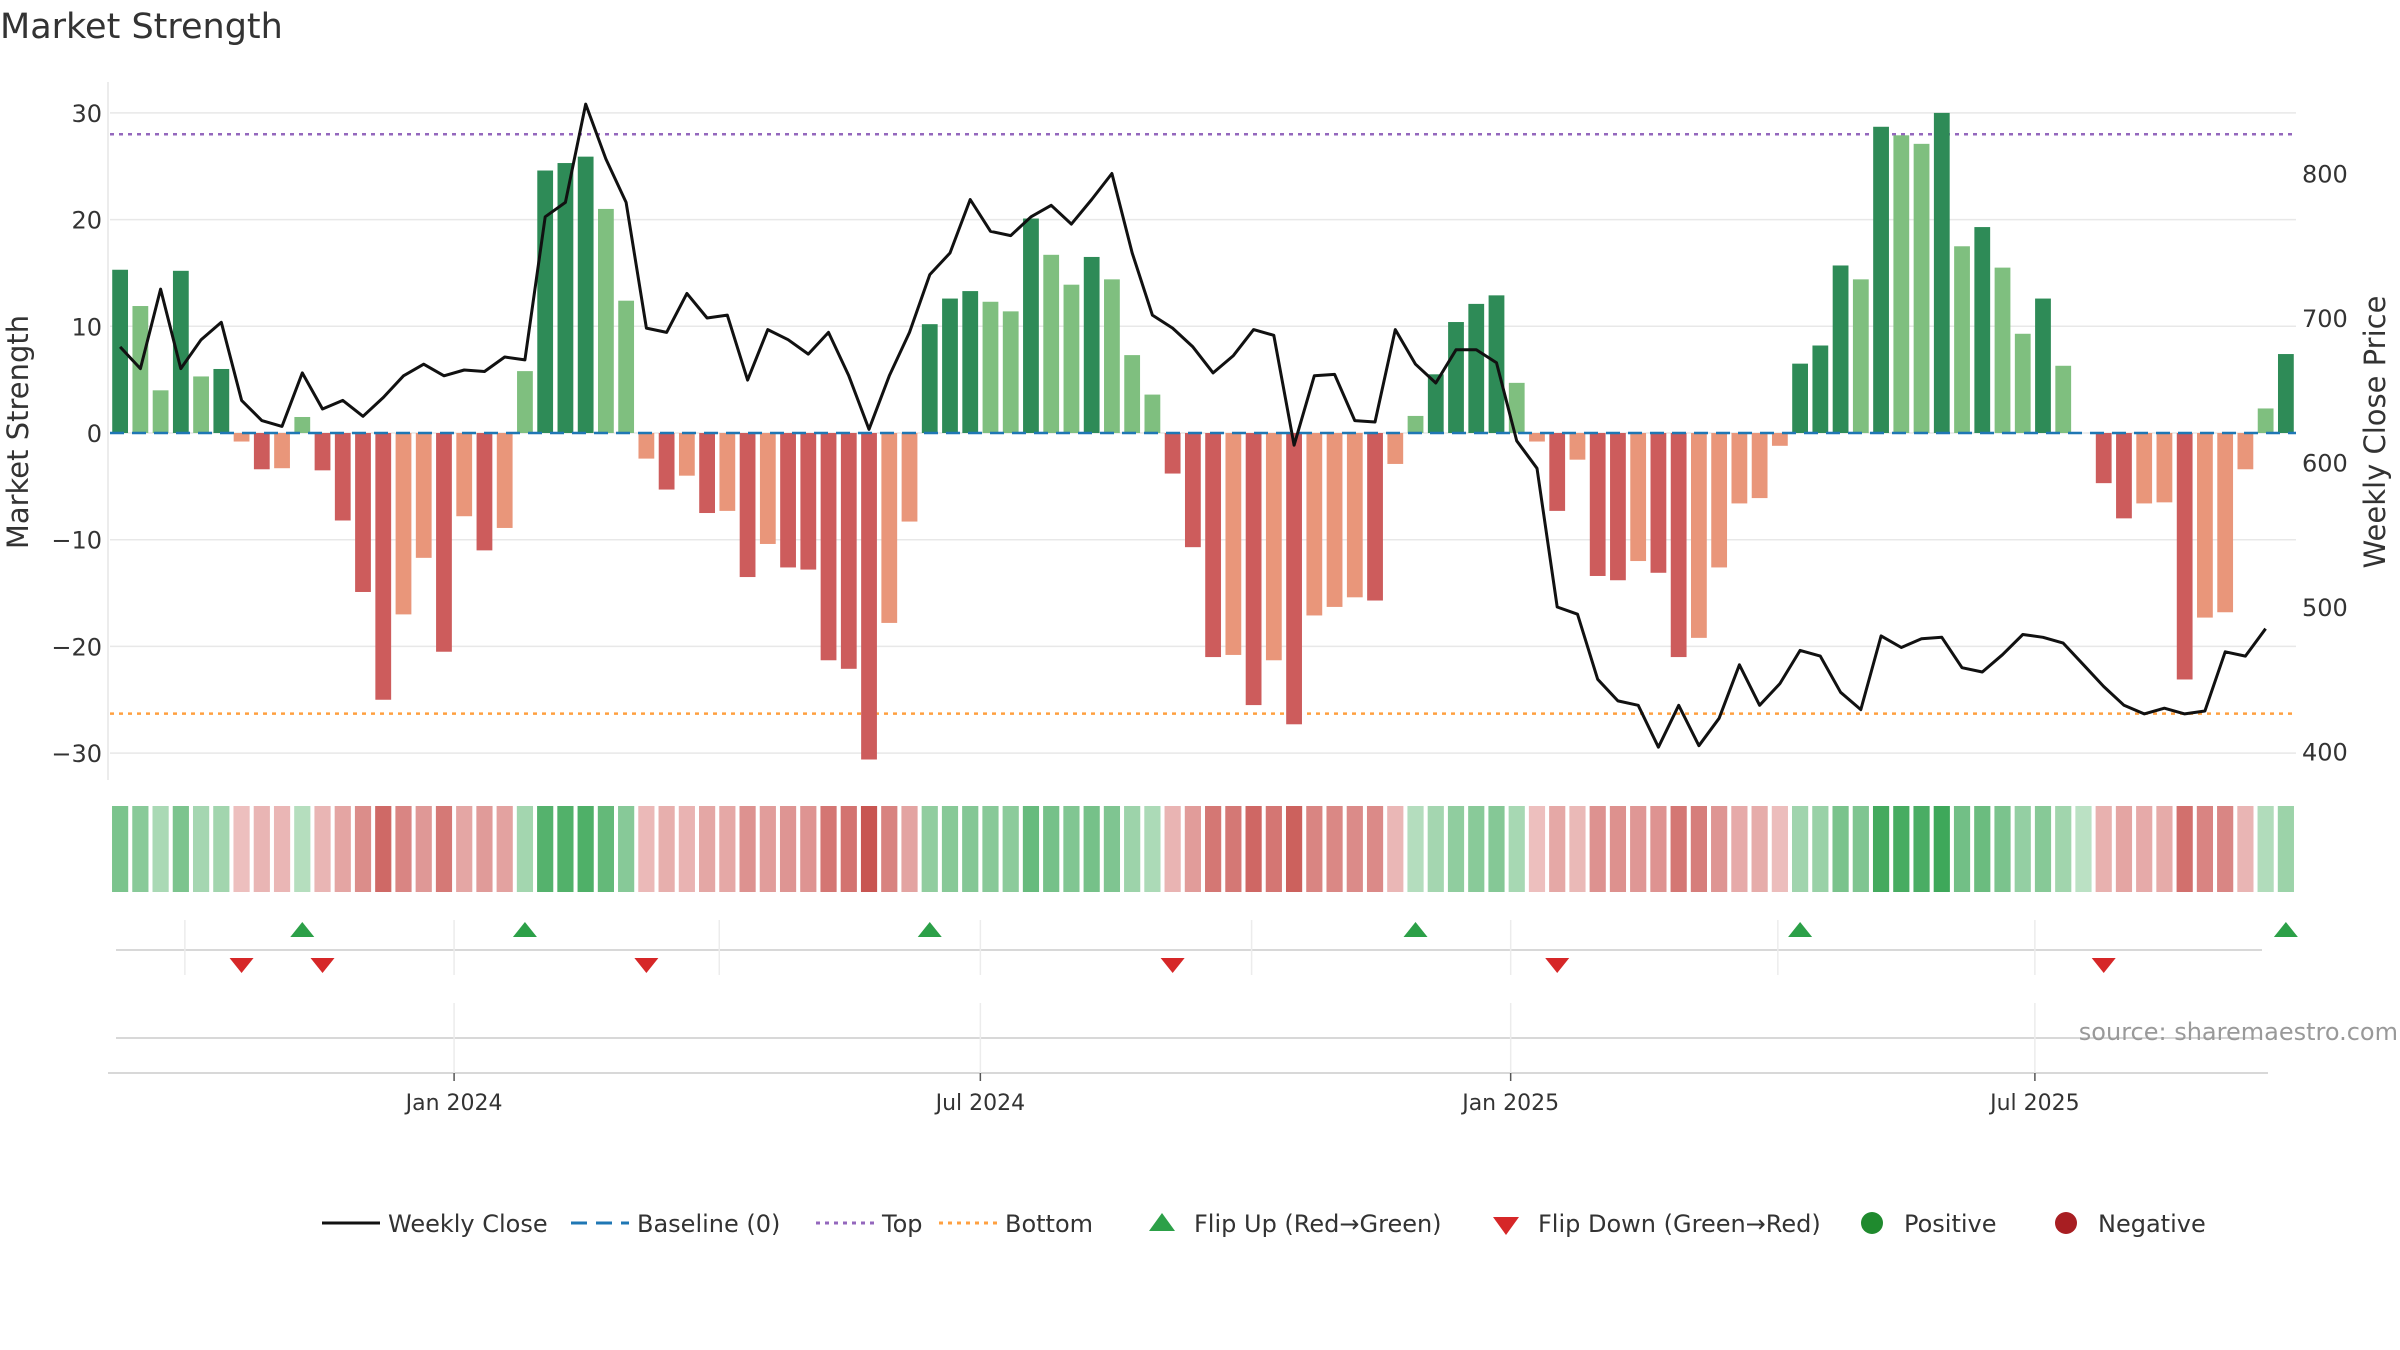  What do you see at coordinates (76, 541) in the screenshot?
I see `left-tick-label: −10` at bounding box center [76, 541].